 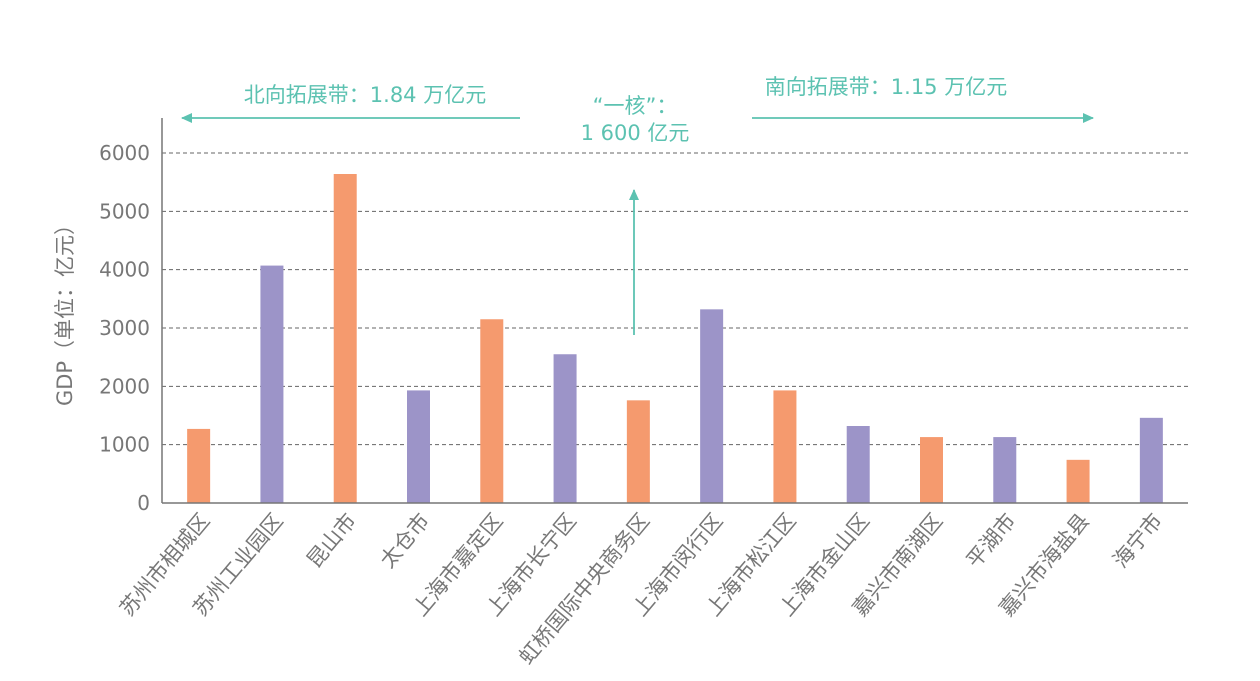 I want to click on core-annotation-line1: “一核”：, so click(x=635, y=106).